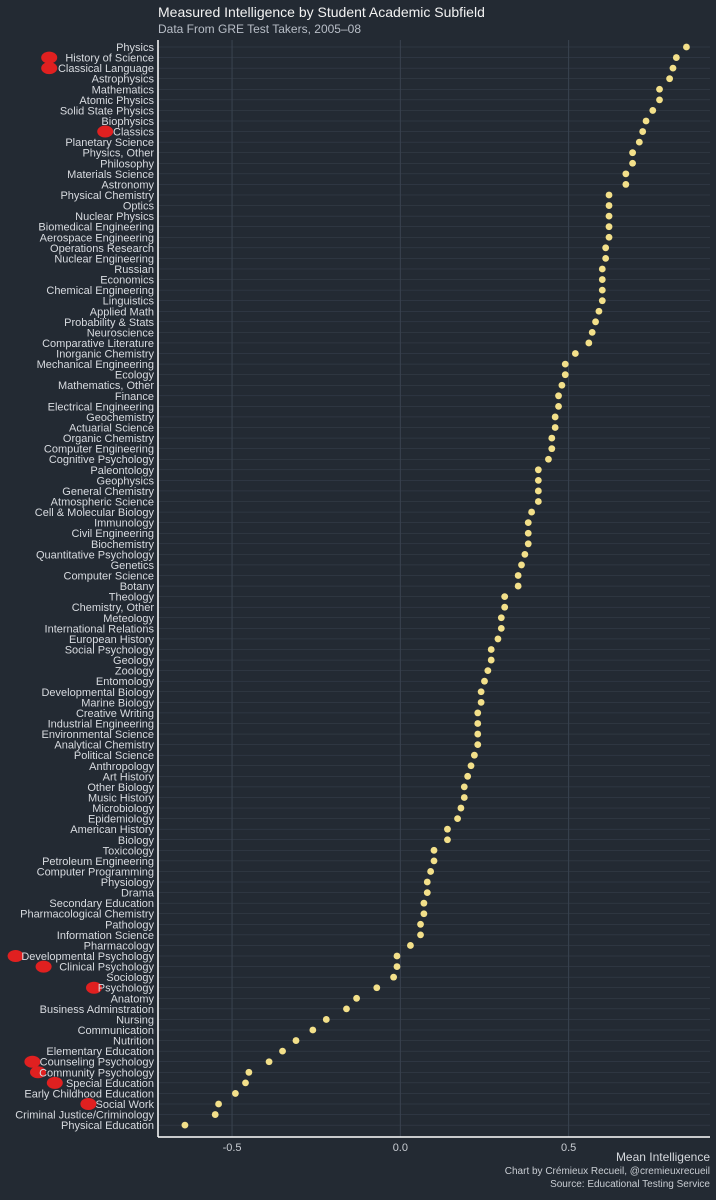 This screenshot has width=716, height=1200. What do you see at coordinates (101, 904) in the screenshot?
I see `category-label: Secondary Education` at bounding box center [101, 904].